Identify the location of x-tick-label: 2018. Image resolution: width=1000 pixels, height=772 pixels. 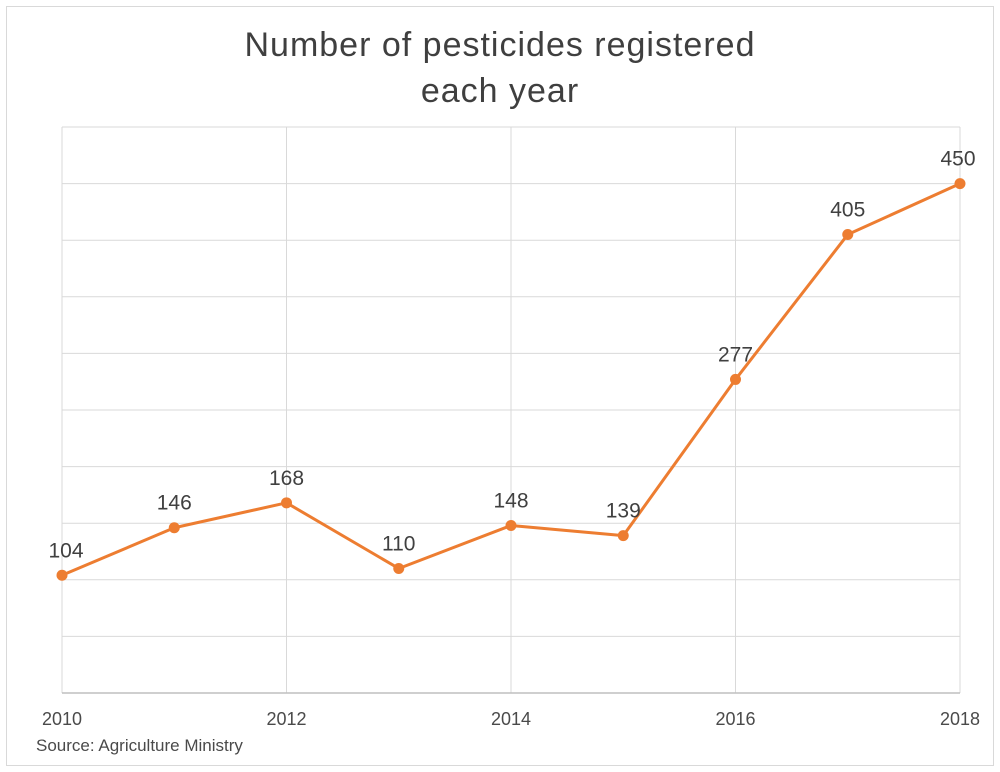
(960, 719).